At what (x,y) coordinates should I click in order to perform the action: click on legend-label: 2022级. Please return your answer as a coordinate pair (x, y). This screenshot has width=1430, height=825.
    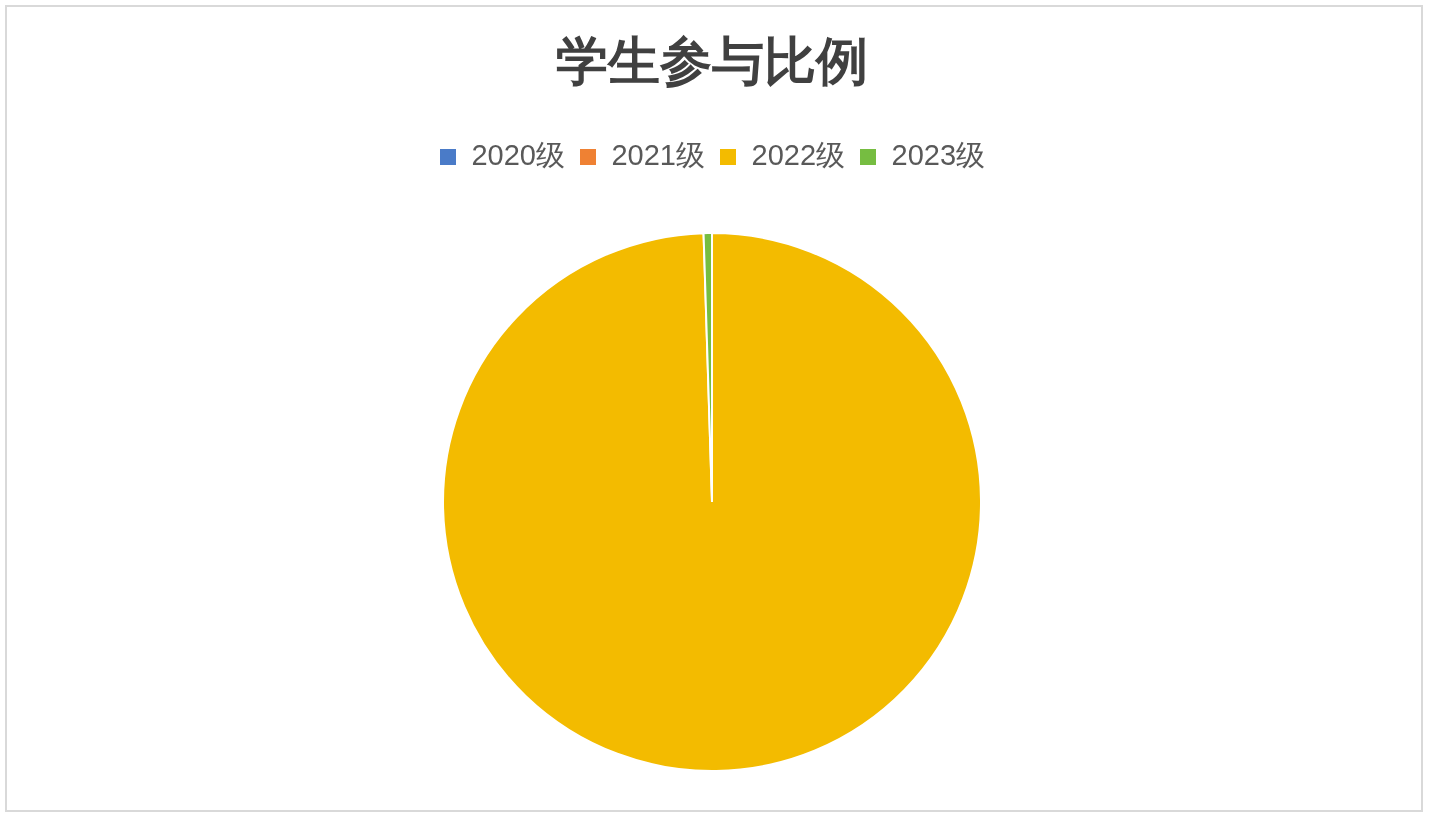
    Looking at the image, I should click on (798, 154).